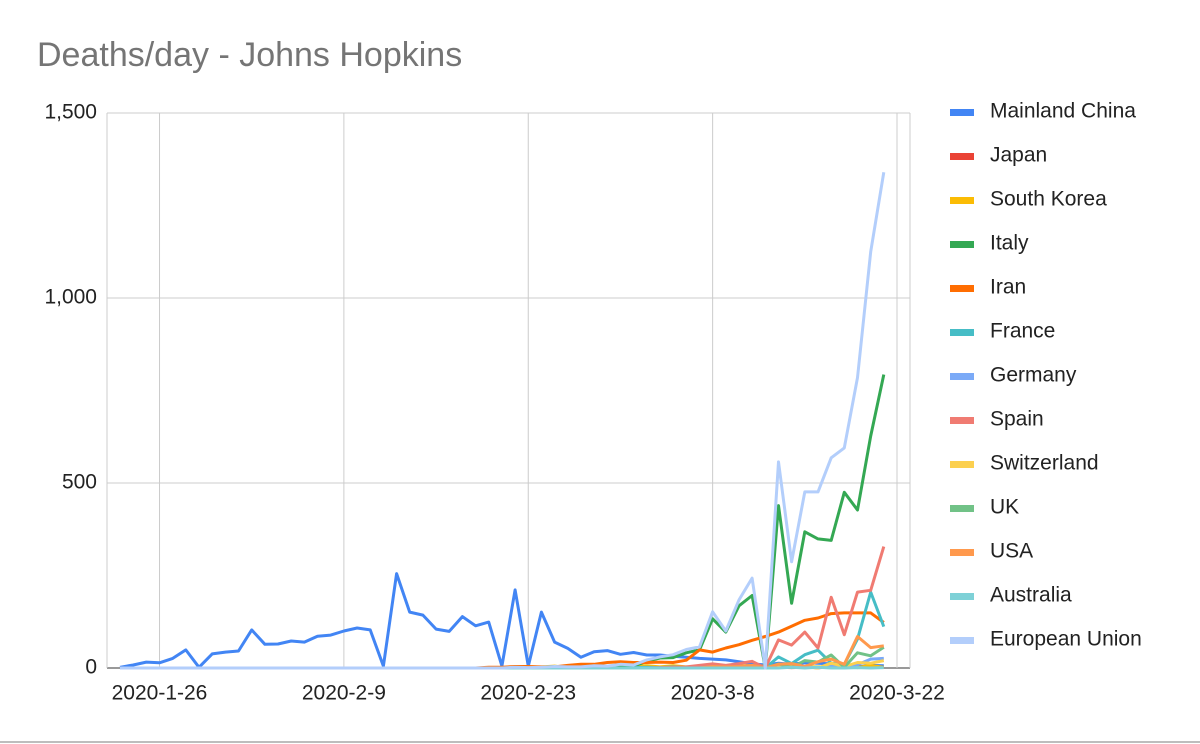 Image resolution: width=1200 pixels, height=744 pixels. I want to click on legend-label: Switzerland, so click(1044, 463).